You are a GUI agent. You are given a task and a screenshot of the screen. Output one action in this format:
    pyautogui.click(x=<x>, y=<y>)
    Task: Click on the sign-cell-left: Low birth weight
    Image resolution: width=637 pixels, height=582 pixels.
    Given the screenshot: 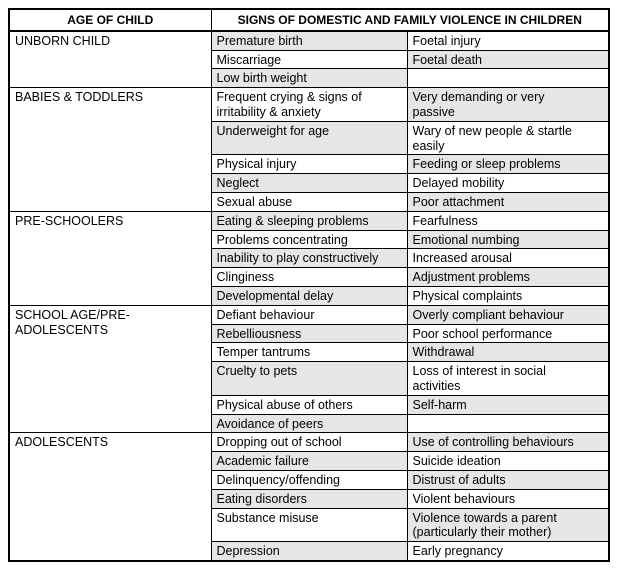 What is the action you would take?
    pyautogui.click(x=309, y=78)
    